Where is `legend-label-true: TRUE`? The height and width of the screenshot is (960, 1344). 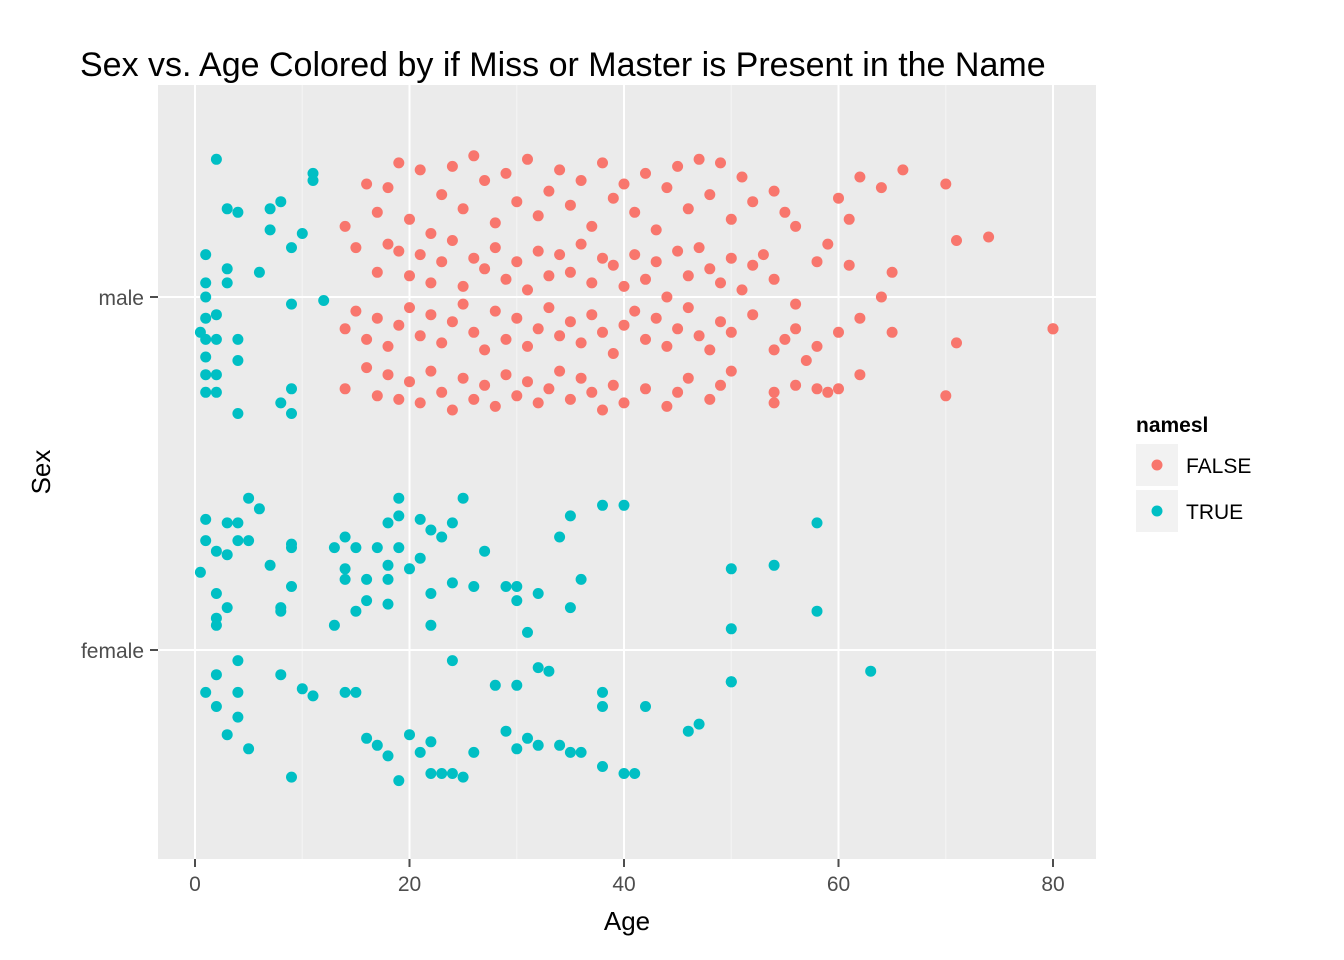 legend-label-true: TRUE is located at coordinates (1214, 512).